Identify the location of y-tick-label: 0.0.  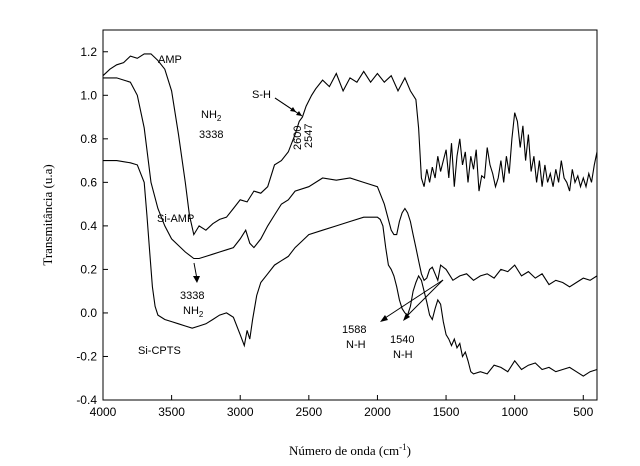
(88, 313).